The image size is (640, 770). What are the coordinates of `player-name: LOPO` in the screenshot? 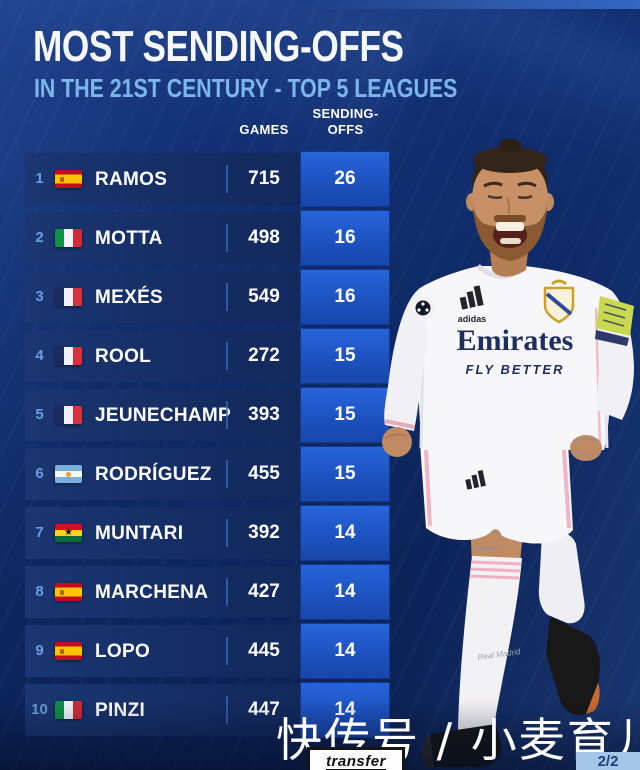 It's located at (123, 651).